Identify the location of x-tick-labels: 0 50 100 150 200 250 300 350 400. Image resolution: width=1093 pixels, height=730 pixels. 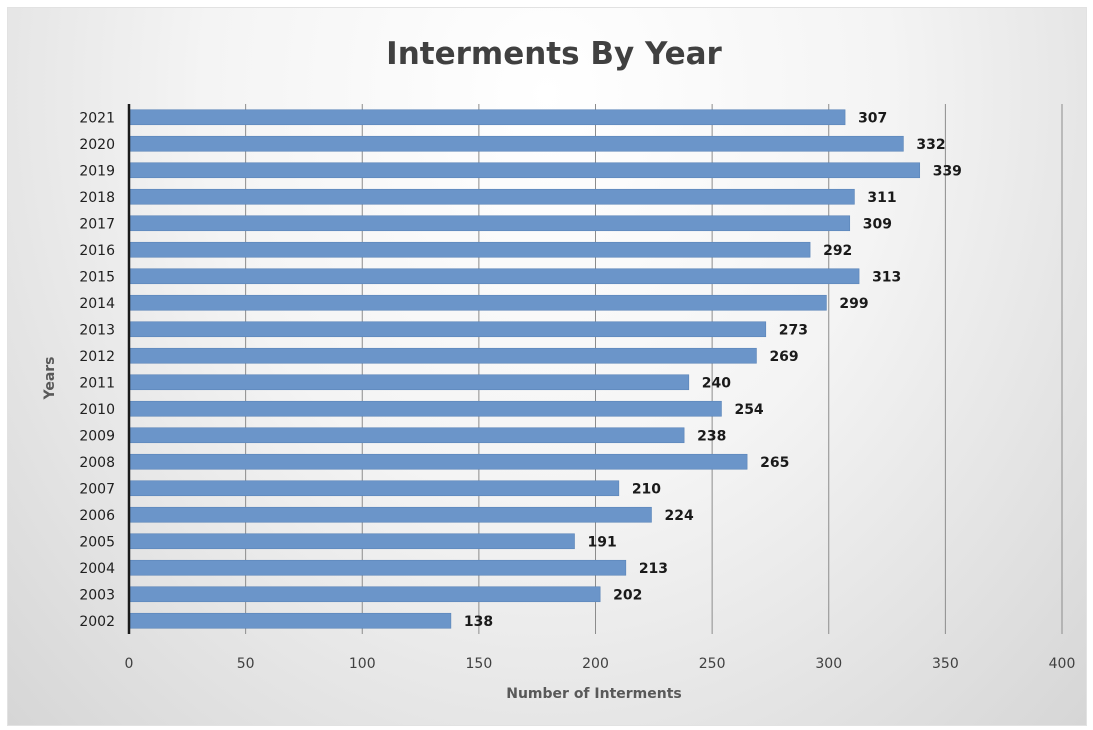
(600, 664).